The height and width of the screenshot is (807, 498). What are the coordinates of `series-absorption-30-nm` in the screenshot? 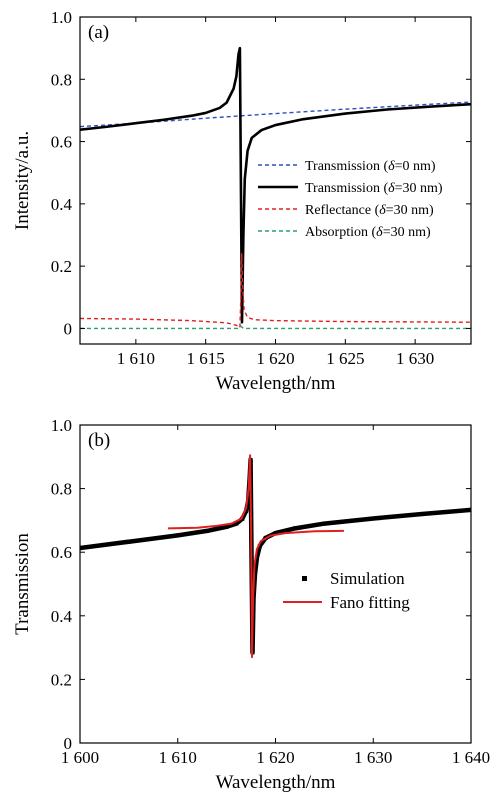 It's located at (275, 327).